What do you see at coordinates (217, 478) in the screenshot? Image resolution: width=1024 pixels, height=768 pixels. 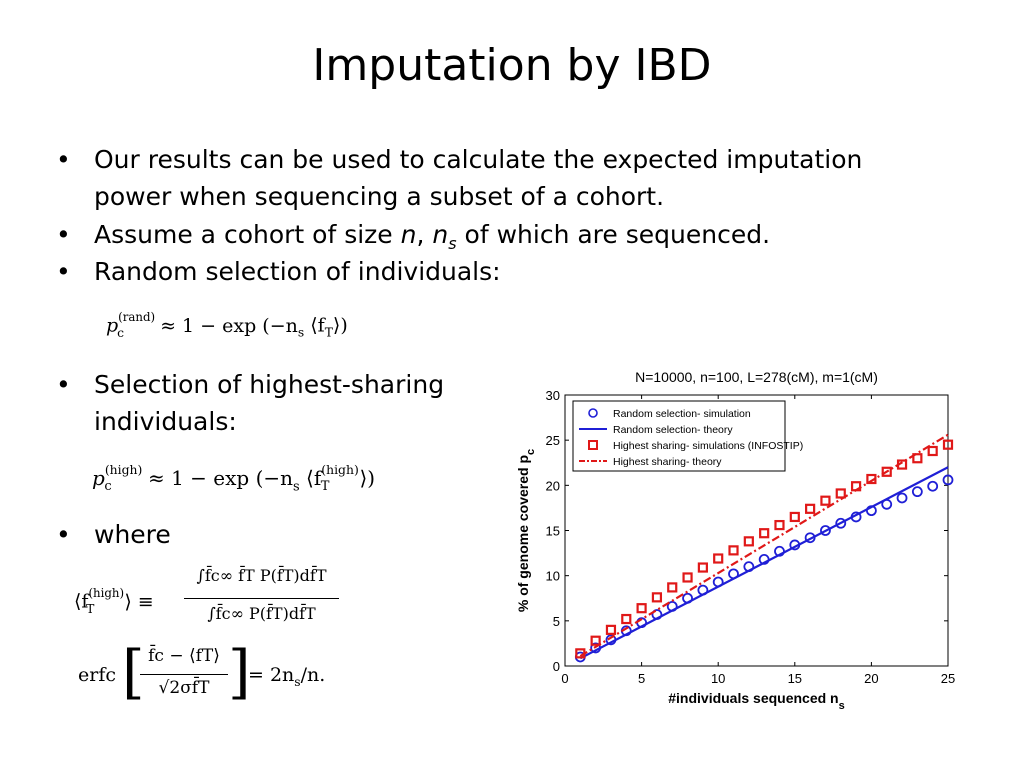 I see `eq-high-rhs: ≈ 1 − exp (−n` at bounding box center [217, 478].